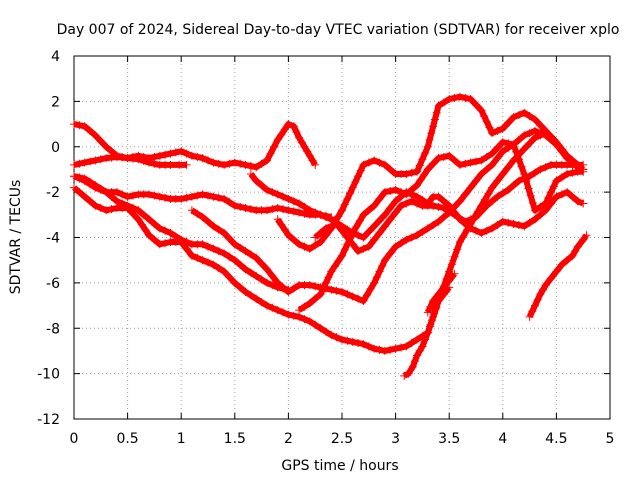 The height and width of the screenshot is (480, 640). I want to click on x-tick-label: 3.5, so click(449, 439).